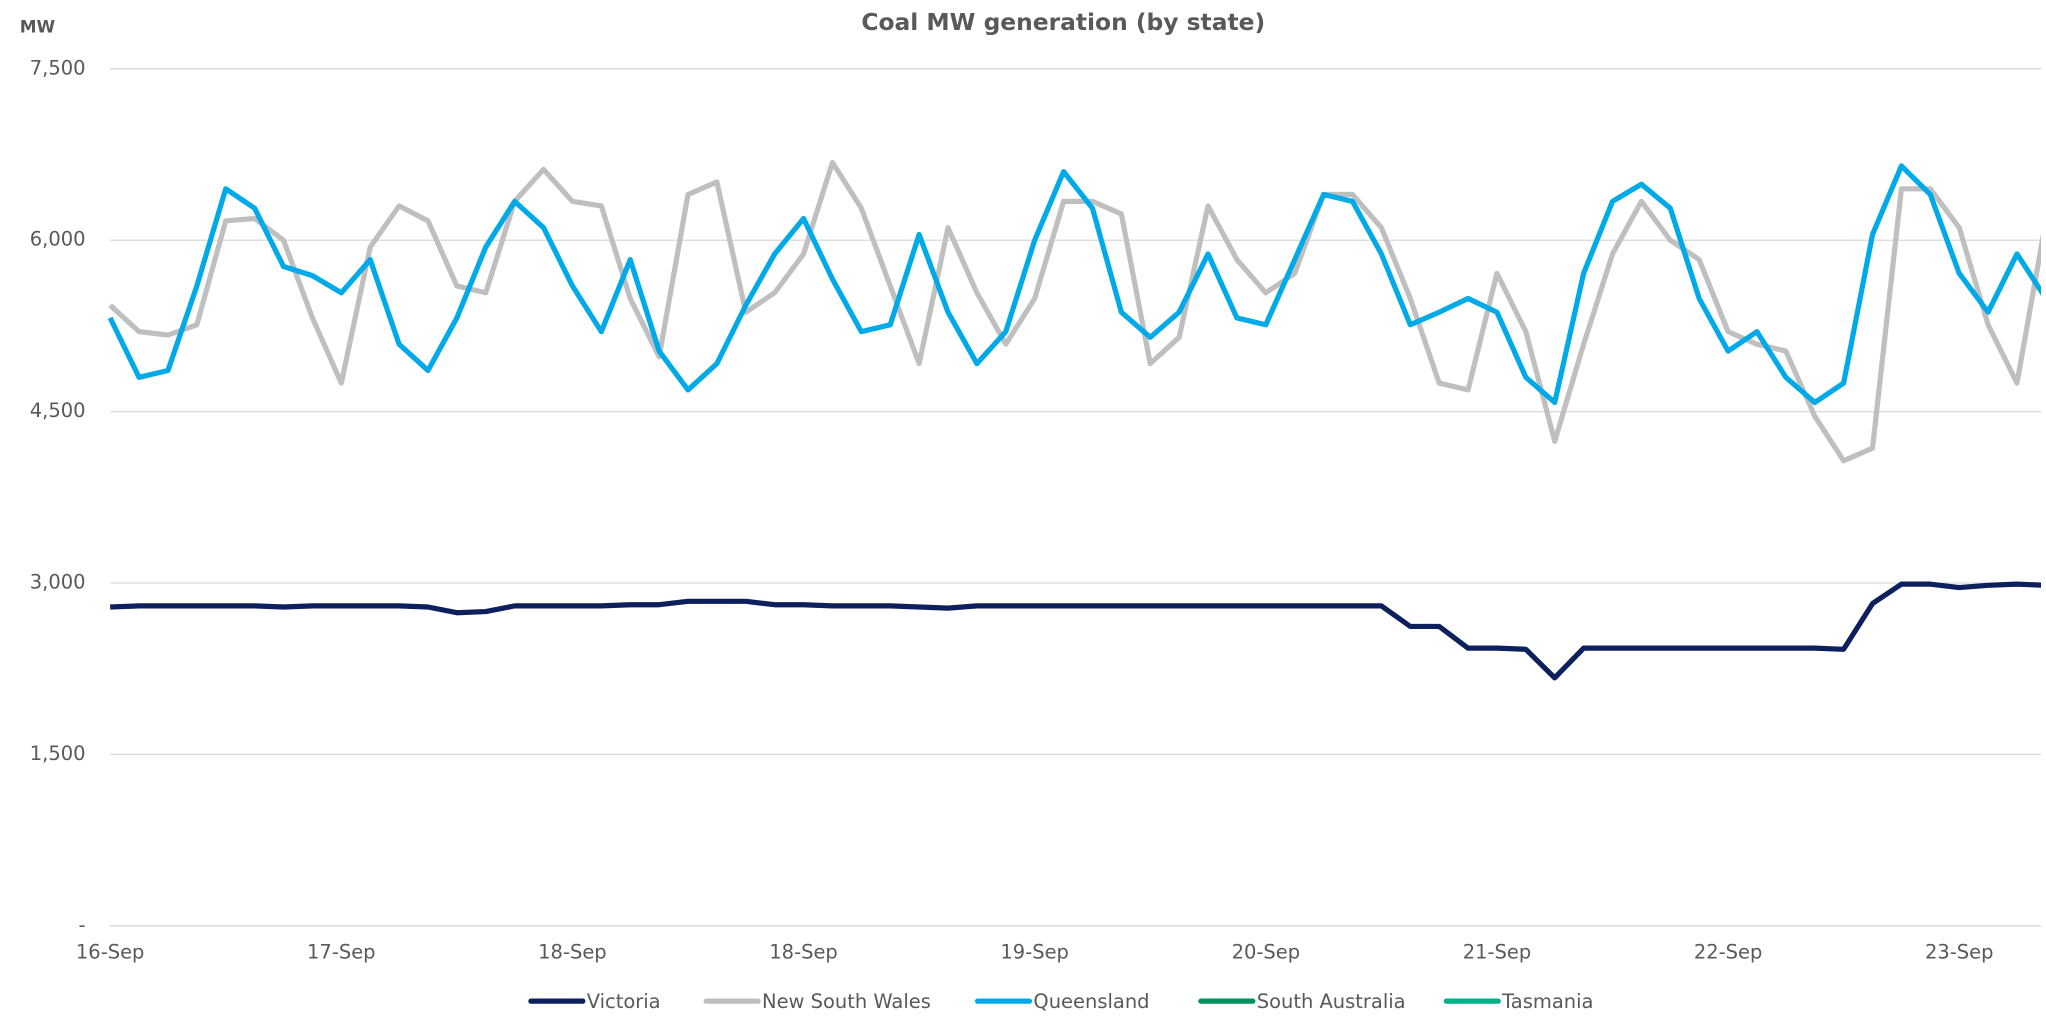 Image resolution: width=2046 pixels, height=1018 pixels. I want to click on y-tick-label: 6,000, so click(58, 239).